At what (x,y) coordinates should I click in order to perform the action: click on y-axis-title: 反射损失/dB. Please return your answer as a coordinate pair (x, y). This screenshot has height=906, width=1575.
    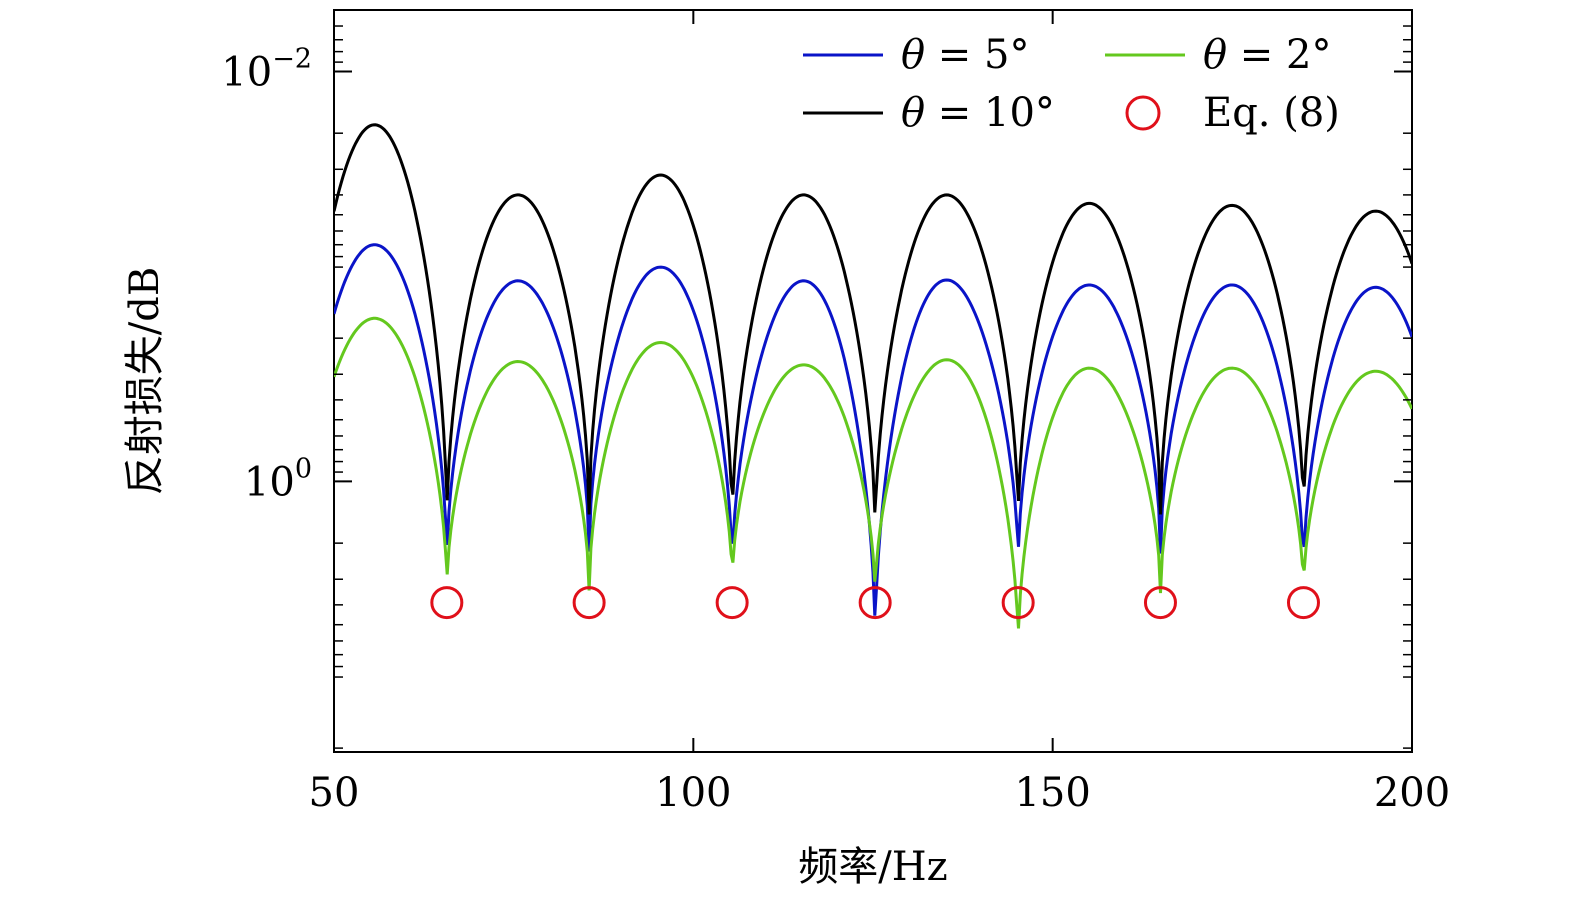
    Looking at the image, I should click on (145, 381).